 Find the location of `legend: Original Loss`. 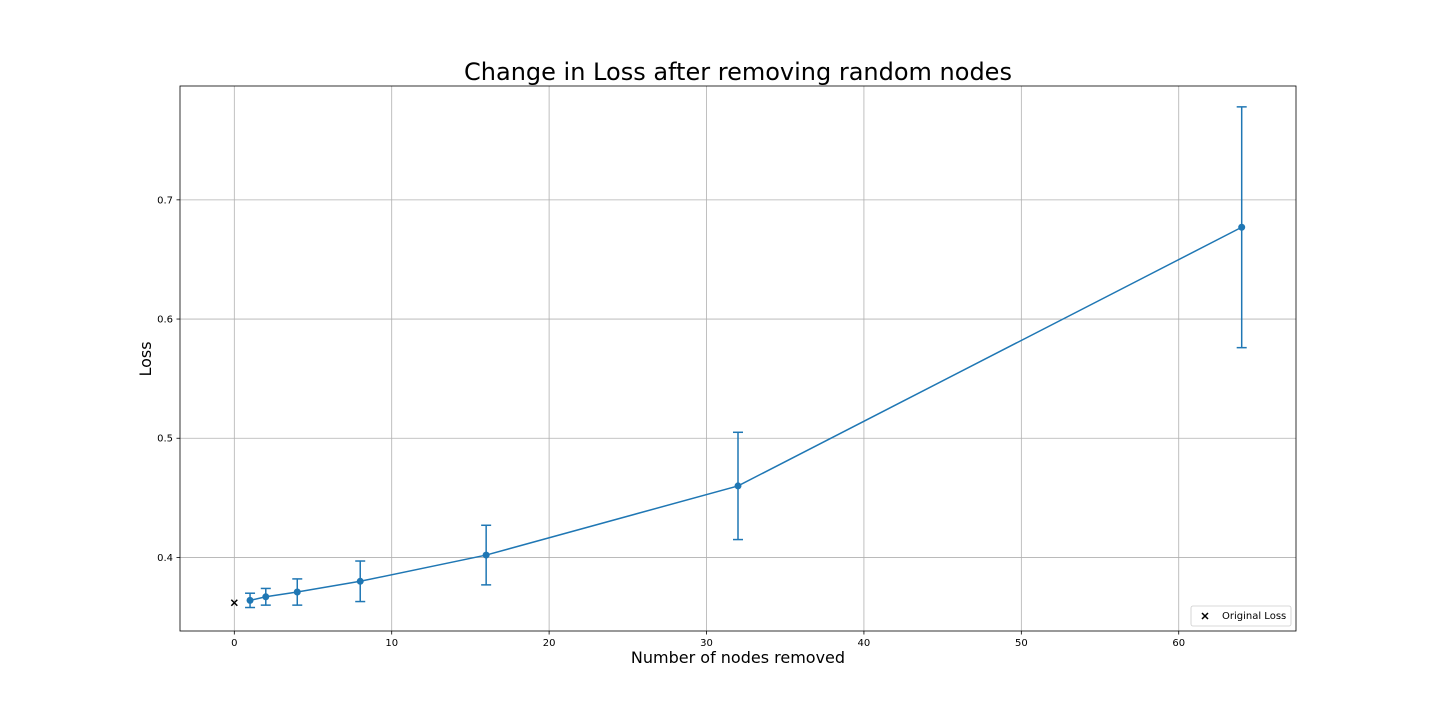

legend: Original Loss is located at coordinates (1241, 616).